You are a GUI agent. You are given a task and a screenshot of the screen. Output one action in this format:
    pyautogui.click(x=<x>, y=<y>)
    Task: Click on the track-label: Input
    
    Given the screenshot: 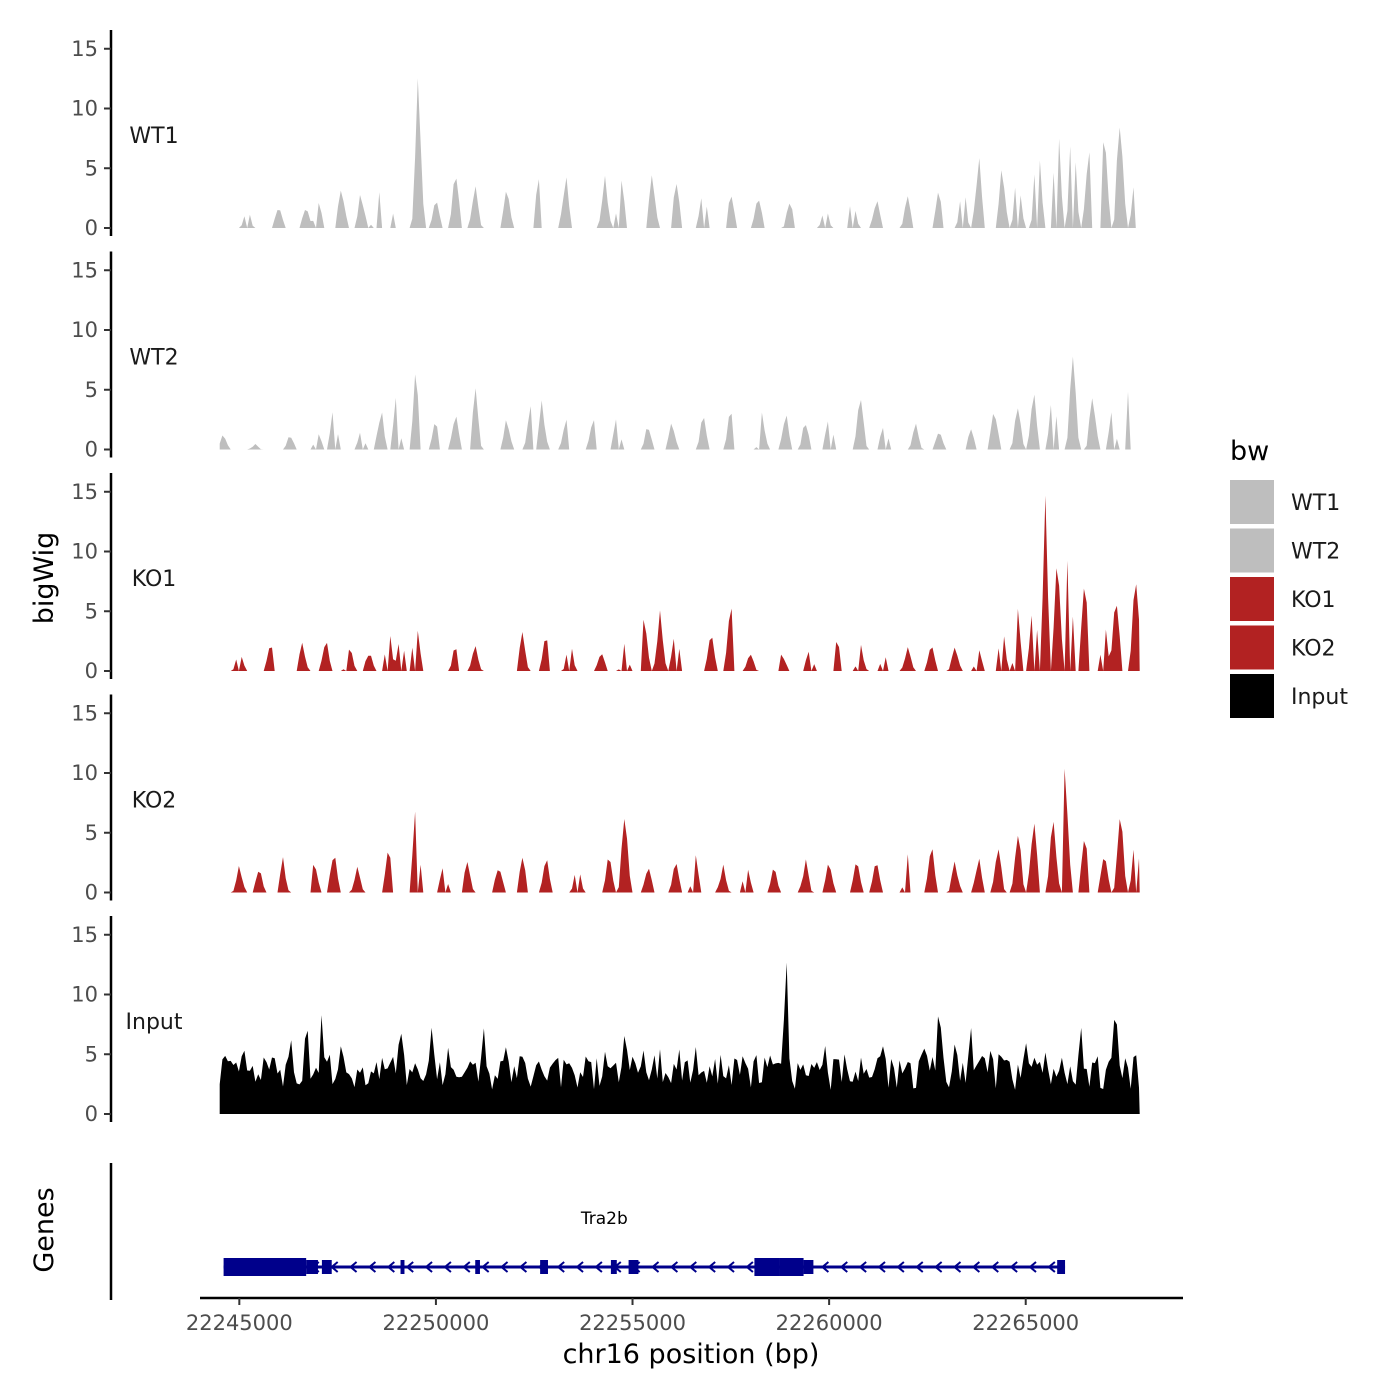 What is the action you would take?
    pyautogui.click(x=154, y=1022)
    